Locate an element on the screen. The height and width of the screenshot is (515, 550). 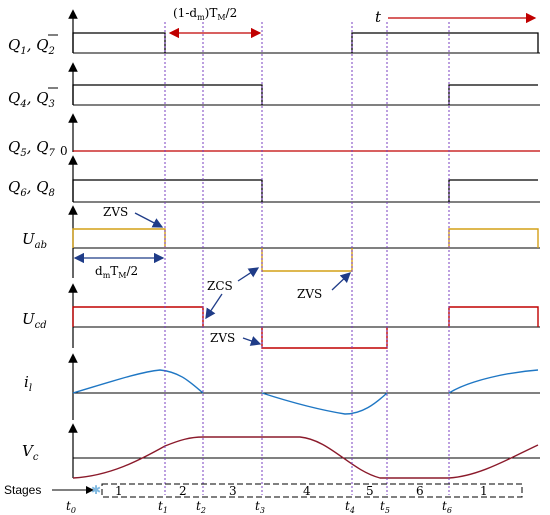
ucd-waveform is located at coordinates (305, 327).